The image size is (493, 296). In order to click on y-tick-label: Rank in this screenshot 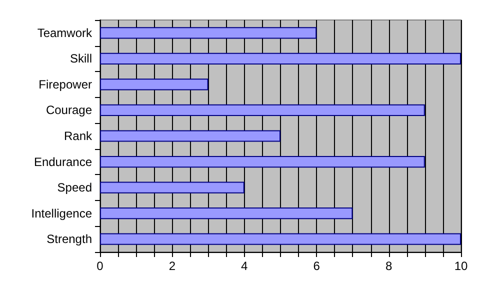, I will do `click(78, 136)`.